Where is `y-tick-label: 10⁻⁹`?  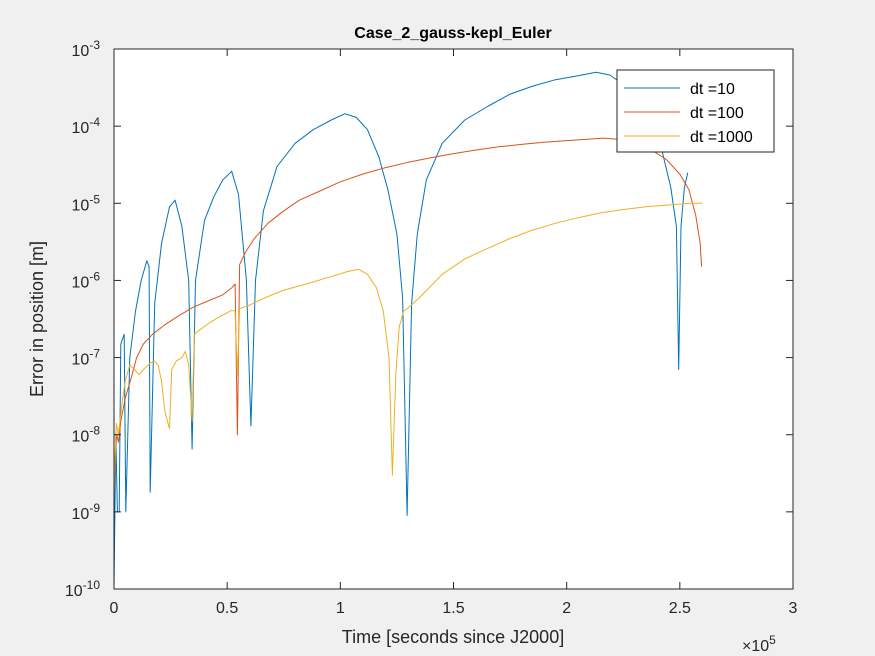
y-tick-label: 10⁻⁹ is located at coordinates (86, 512).